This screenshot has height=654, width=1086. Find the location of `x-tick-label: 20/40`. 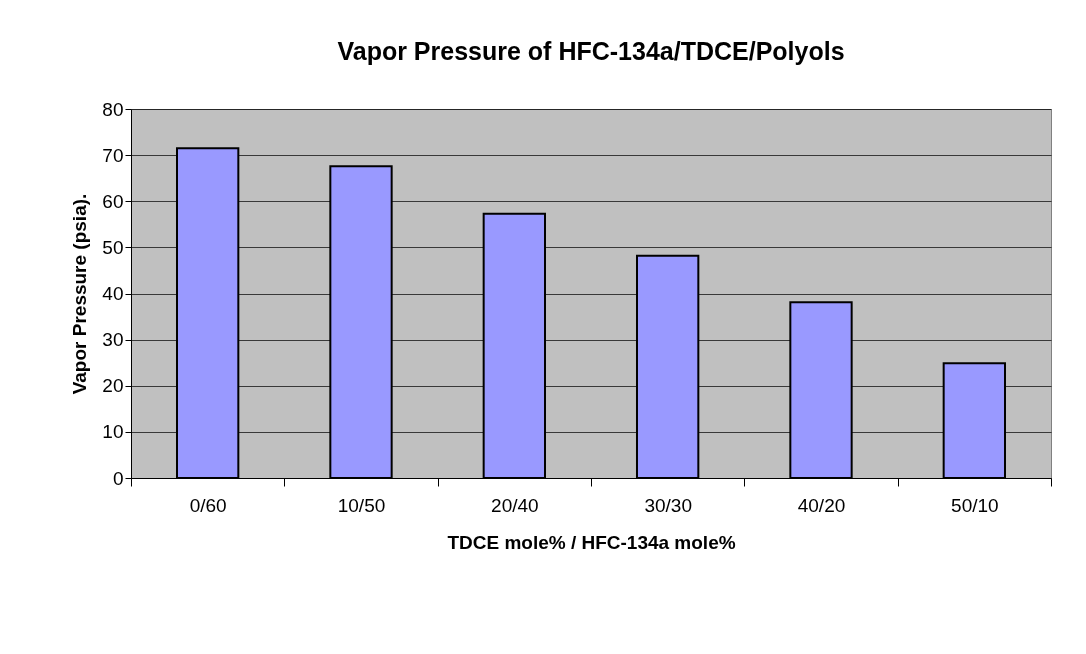

x-tick-label: 20/40 is located at coordinates (515, 505).